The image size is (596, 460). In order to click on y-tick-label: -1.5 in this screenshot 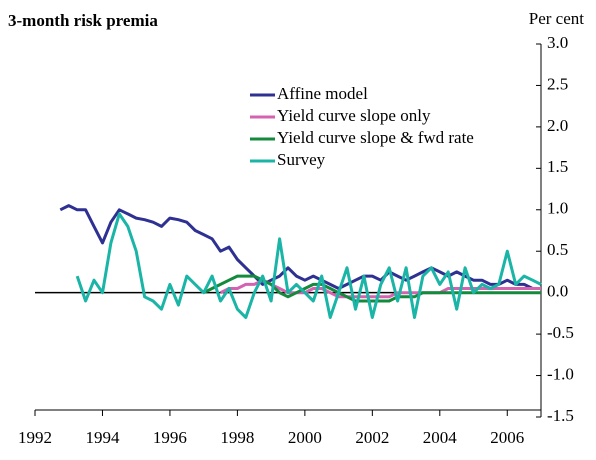, I will do `click(560, 415)`.